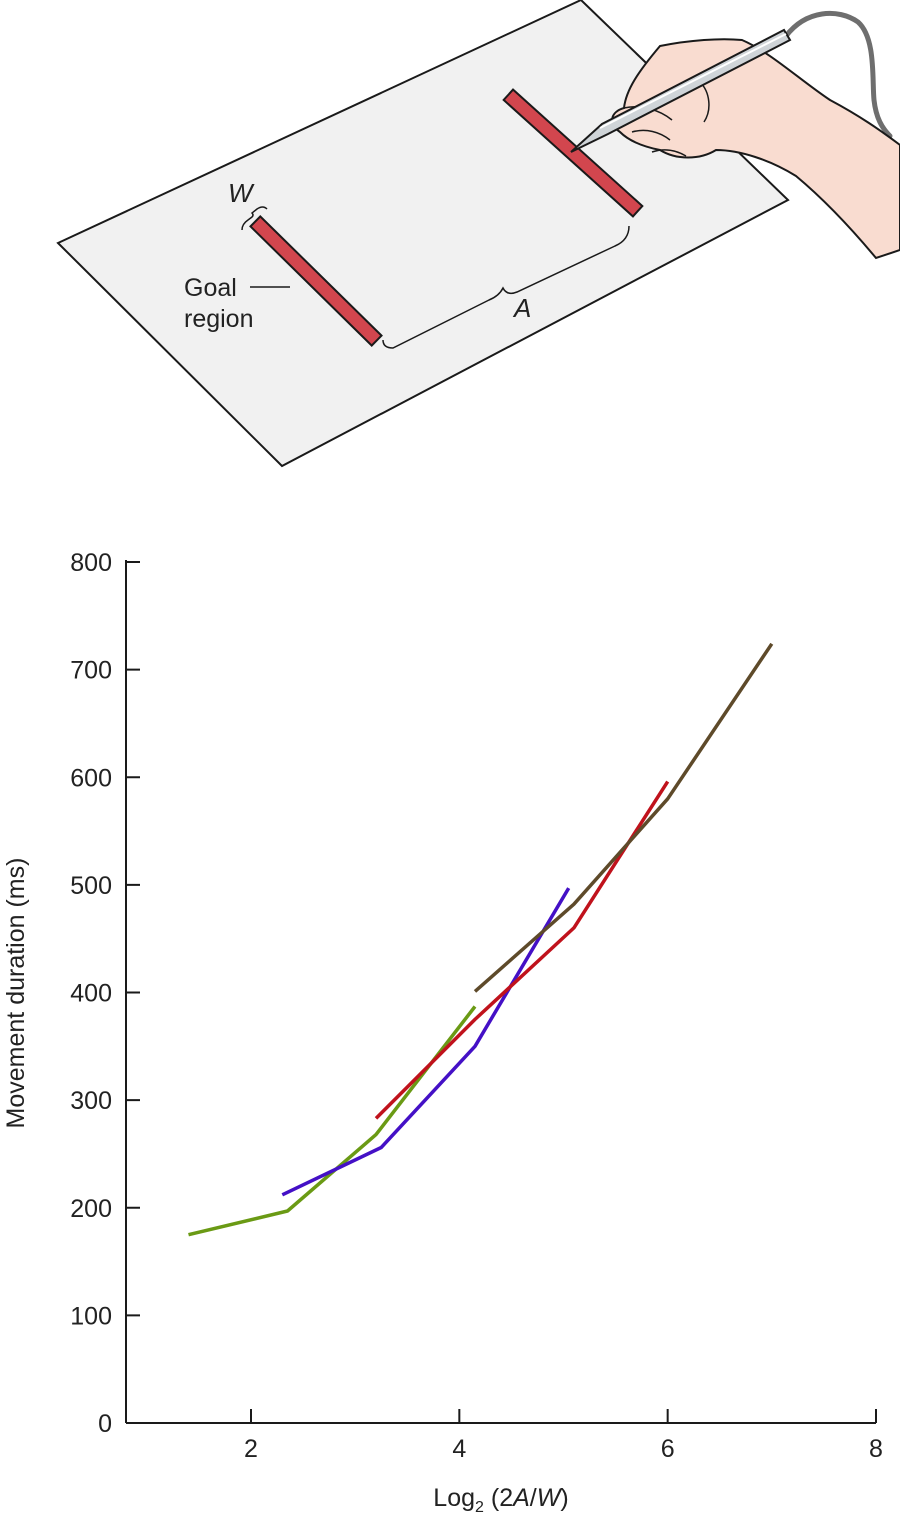 This screenshot has width=900, height=1520. Describe the element at coordinates (91, 1101) in the screenshot. I see `y-tick-label: 300` at that location.